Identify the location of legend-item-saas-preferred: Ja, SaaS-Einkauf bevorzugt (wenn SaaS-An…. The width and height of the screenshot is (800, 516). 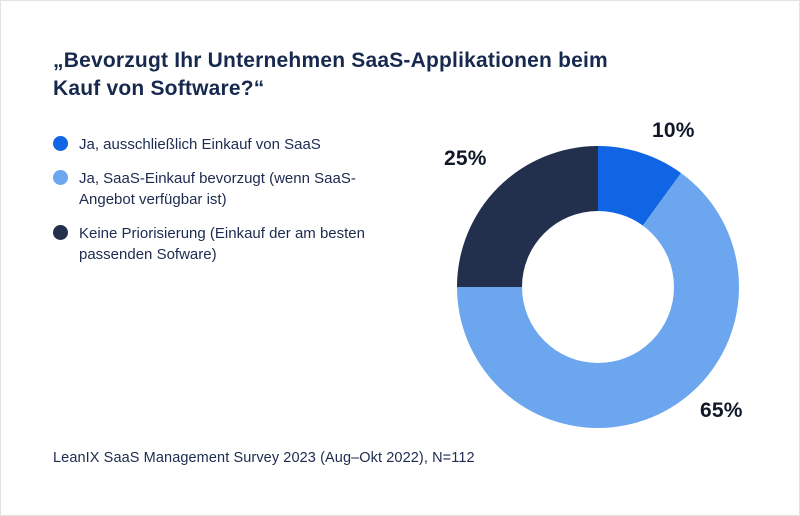
(223, 189).